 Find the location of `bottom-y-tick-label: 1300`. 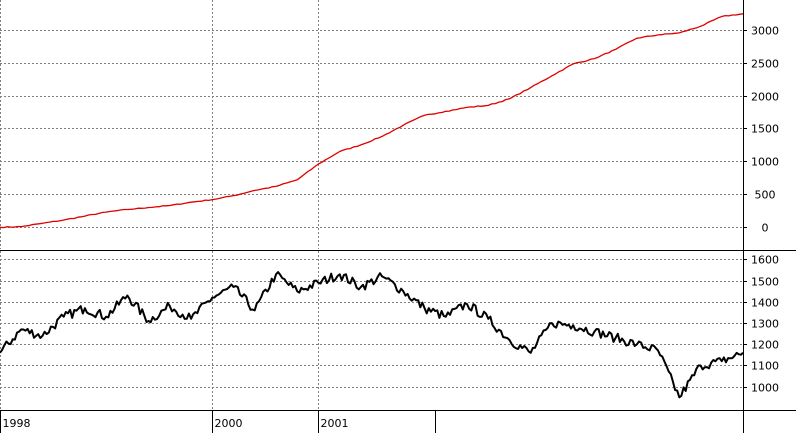

bottom-y-tick-label: 1300 is located at coordinates (765, 324).